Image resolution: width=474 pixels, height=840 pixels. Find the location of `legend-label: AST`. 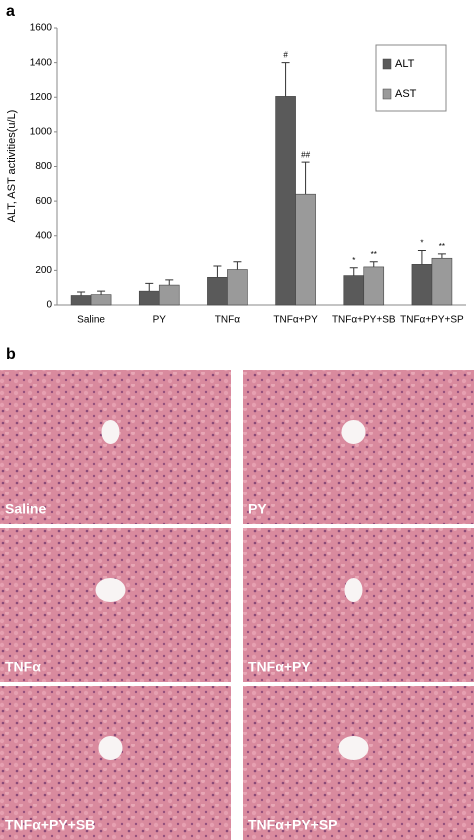

legend-label: AST is located at coordinates (406, 94).